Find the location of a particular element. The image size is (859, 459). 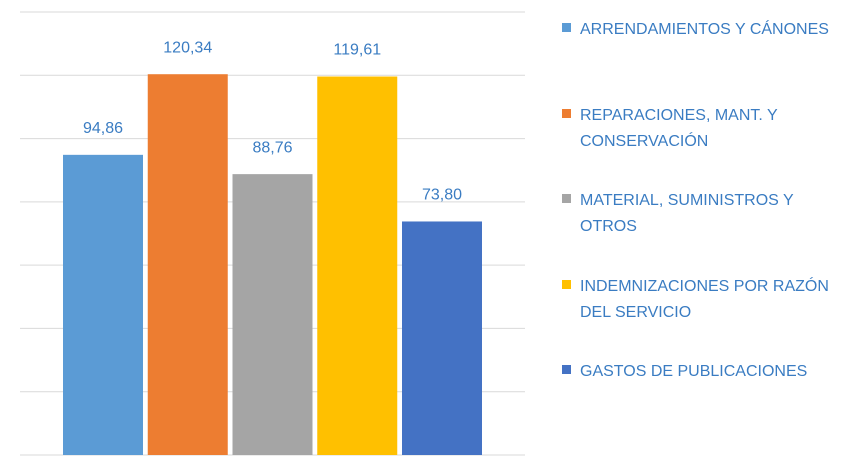

legend-label: GASTOS DE PUBLICACIONES is located at coordinates (694, 371).